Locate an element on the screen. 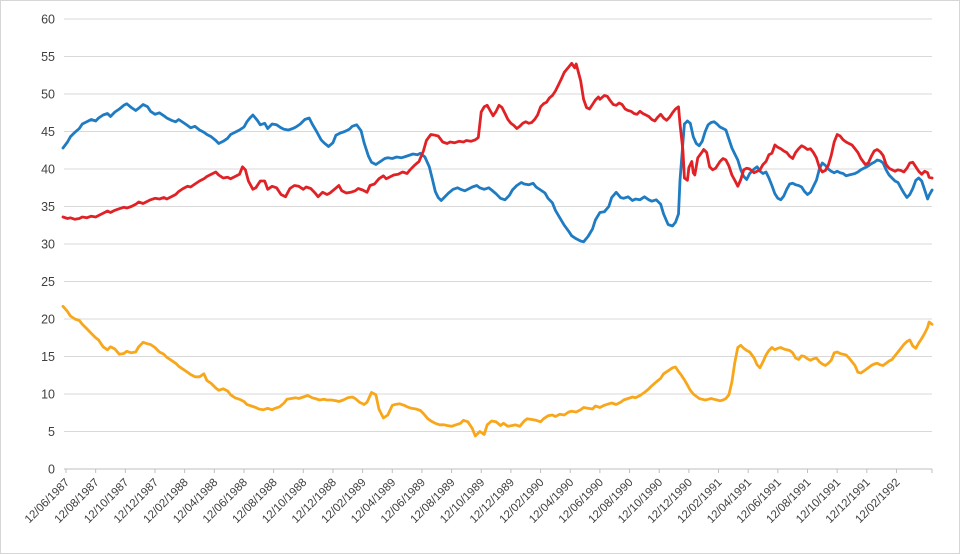  y-tick-label: 60 is located at coordinates (48, 20).